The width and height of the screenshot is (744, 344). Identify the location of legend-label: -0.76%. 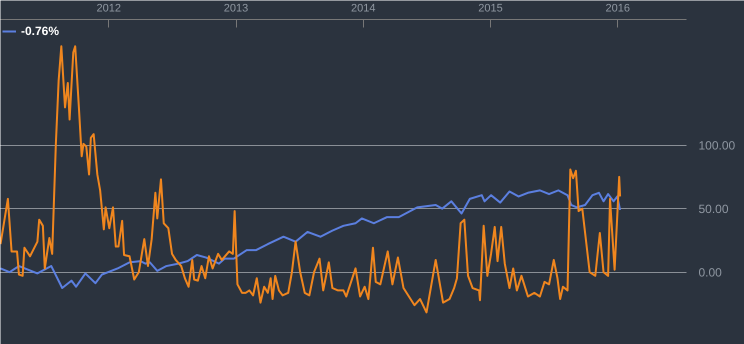
(40, 31).